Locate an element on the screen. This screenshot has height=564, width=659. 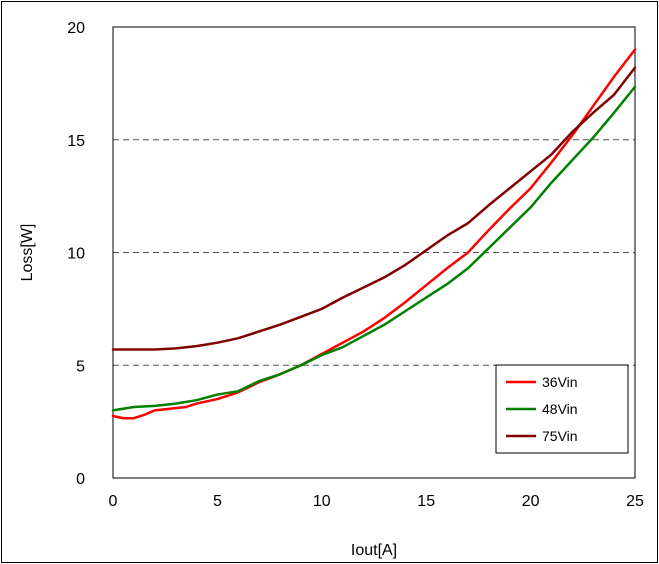
y-tick-label: 10 is located at coordinates (76, 254).